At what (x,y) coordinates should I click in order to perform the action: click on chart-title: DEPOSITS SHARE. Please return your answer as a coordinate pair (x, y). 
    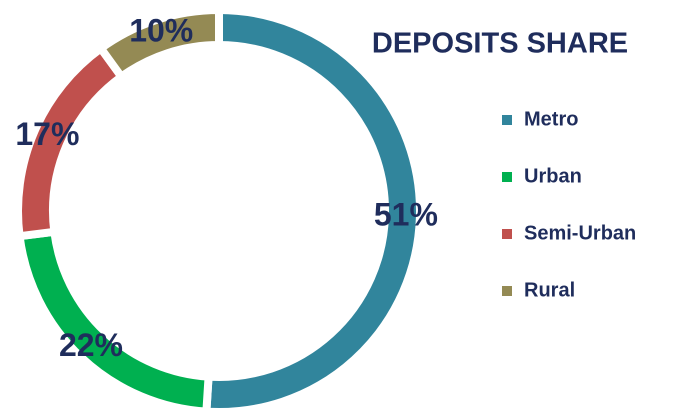
    Looking at the image, I should click on (500, 44).